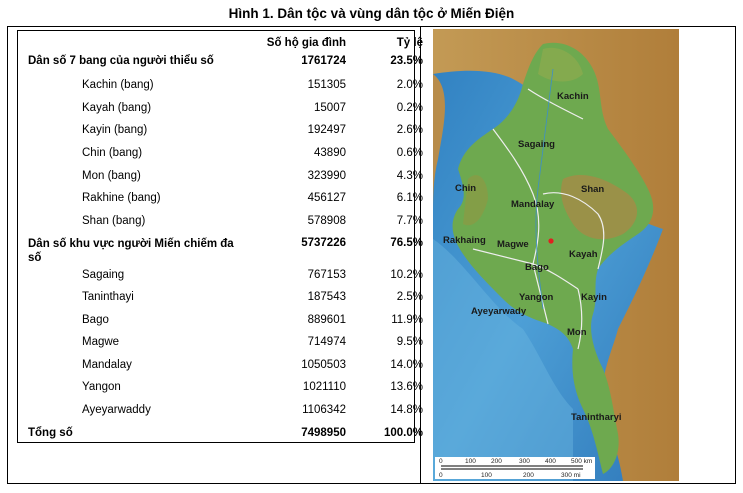 The image size is (743, 493). Describe the element at coordinates (323, 433) in the screenshot. I see `row-population: 7498950` at that location.